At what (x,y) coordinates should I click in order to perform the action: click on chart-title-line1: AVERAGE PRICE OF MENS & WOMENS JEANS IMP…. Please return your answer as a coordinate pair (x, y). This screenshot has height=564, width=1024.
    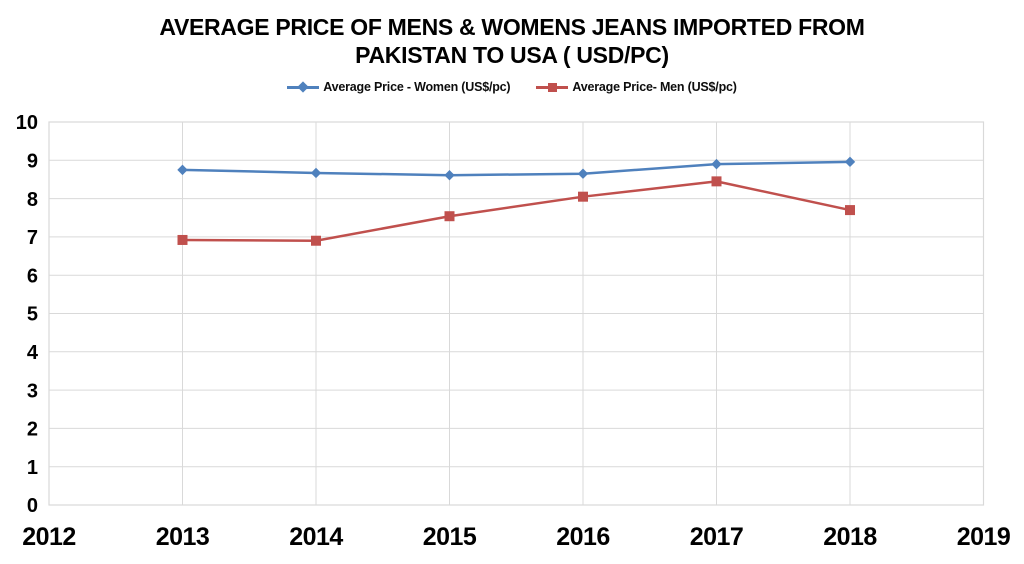
    Looking at the image, I should click on (512, 27).